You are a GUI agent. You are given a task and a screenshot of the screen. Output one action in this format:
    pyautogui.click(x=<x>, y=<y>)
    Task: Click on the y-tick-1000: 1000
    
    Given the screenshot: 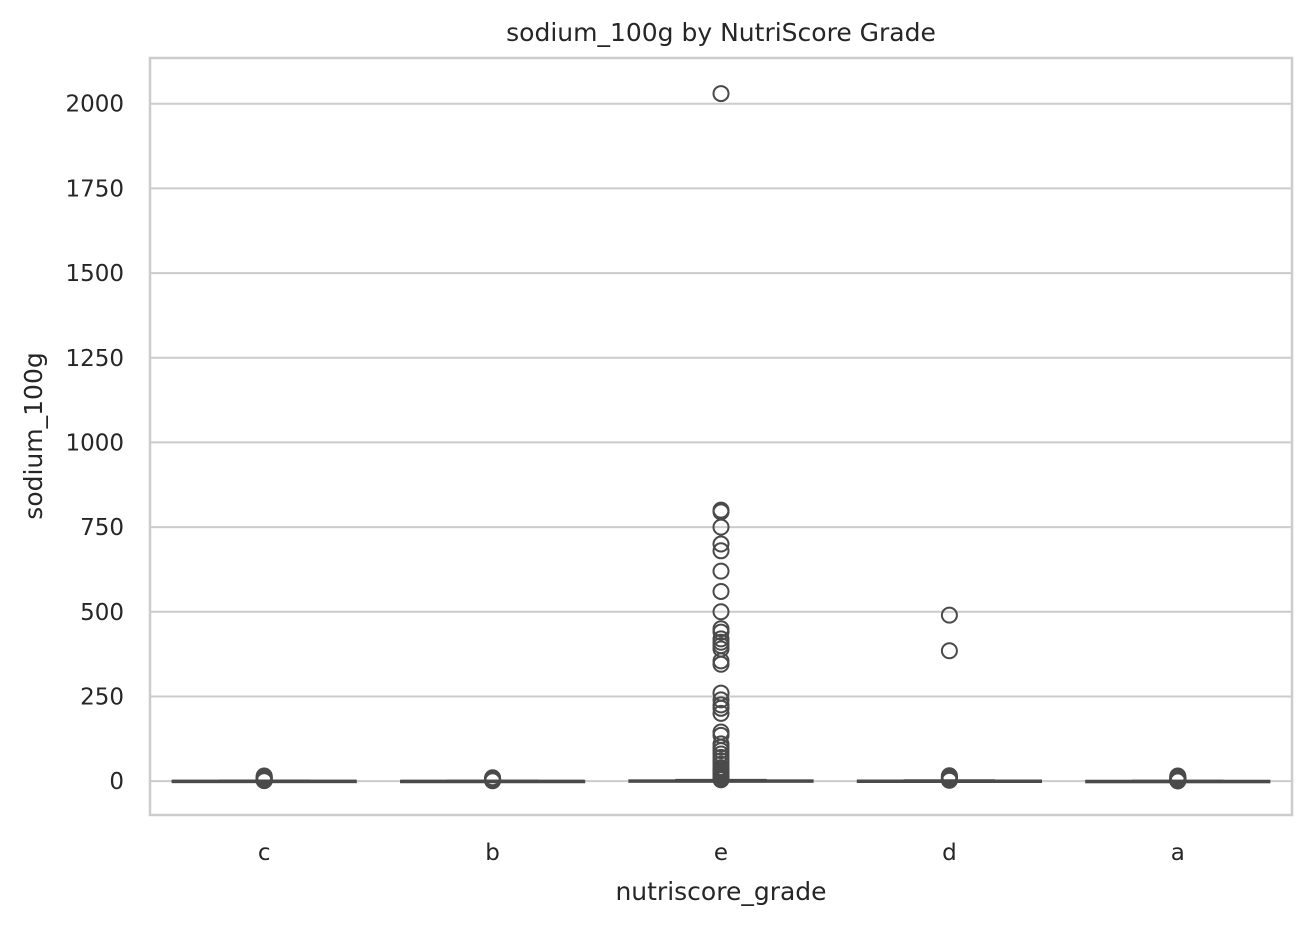 What is the action you would take?
    pyautogui.click(x=94, y=443)
    